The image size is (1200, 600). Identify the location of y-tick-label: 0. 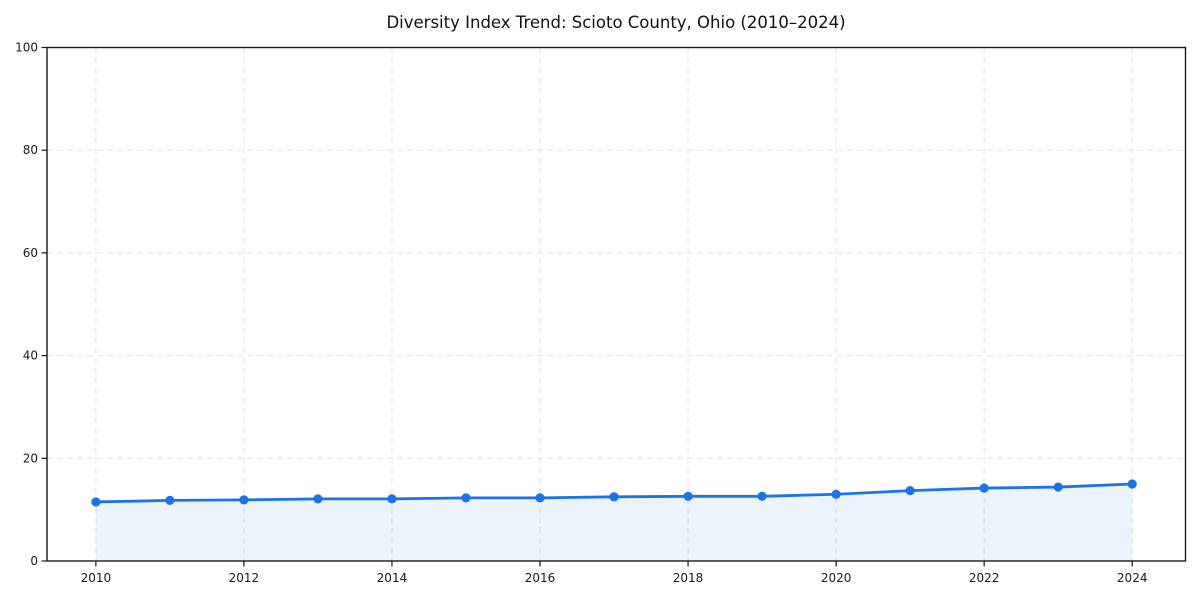
(34, 561).